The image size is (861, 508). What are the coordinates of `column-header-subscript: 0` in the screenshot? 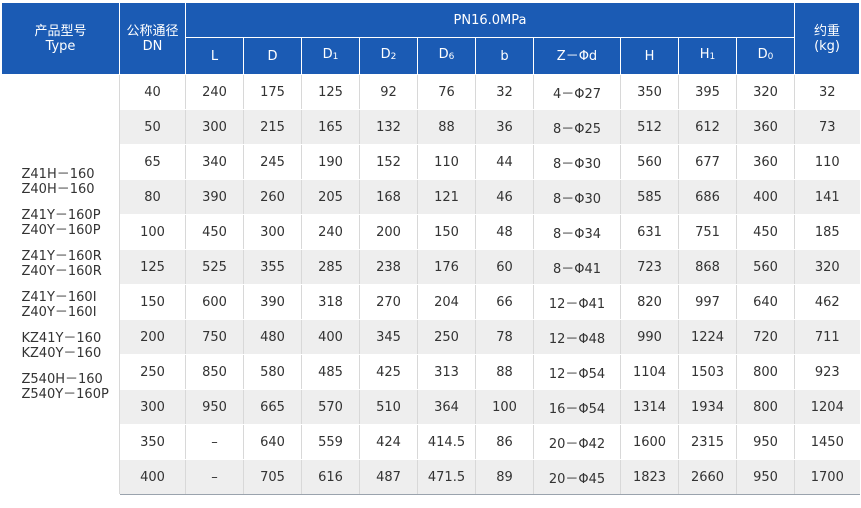 It's located at (770, 57).